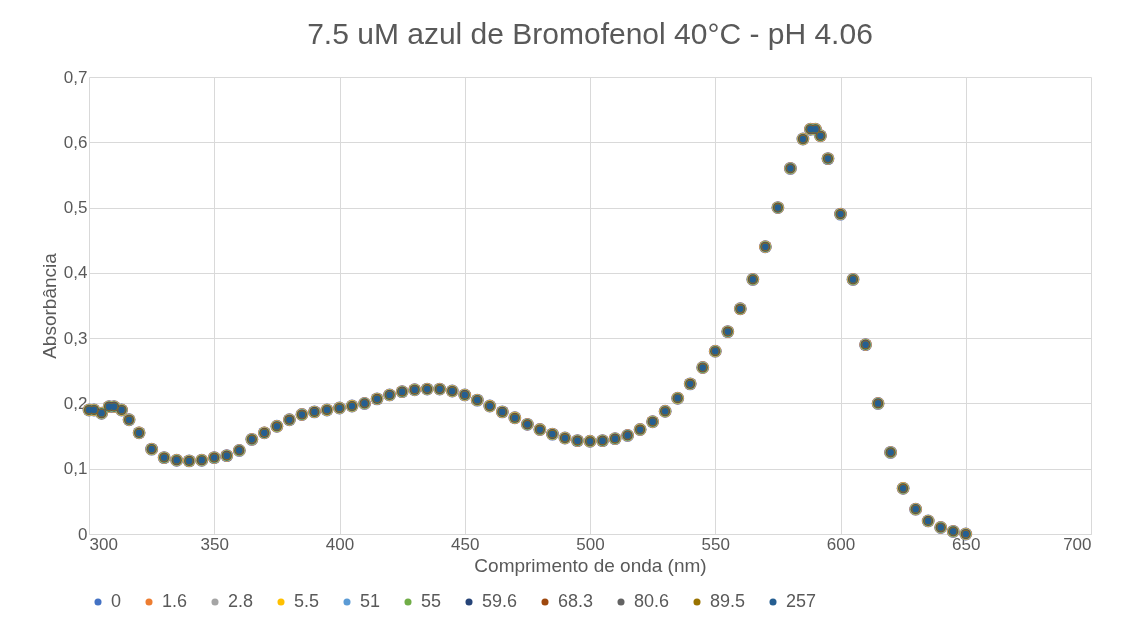 This screenshot has height=626, width=1131. Describe the element at coordinates (75, 338) in the screenshot. I see `y-tick-label: 0,3` at that location.